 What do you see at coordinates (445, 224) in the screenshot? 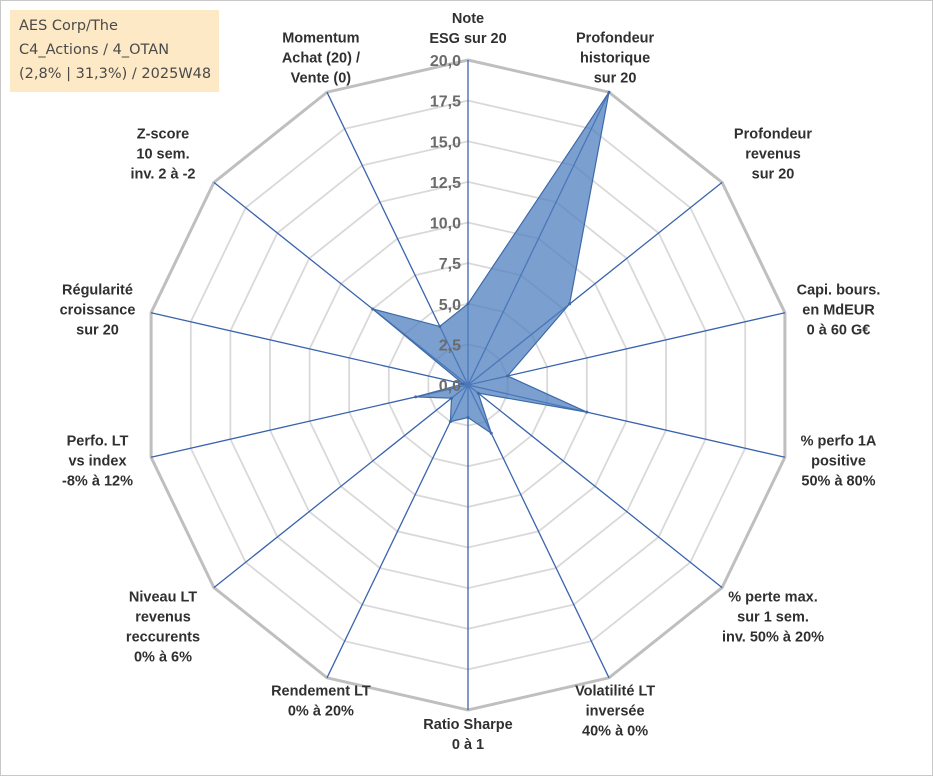
I see `tick-label: 10,0` at bounding box center [445, 224].